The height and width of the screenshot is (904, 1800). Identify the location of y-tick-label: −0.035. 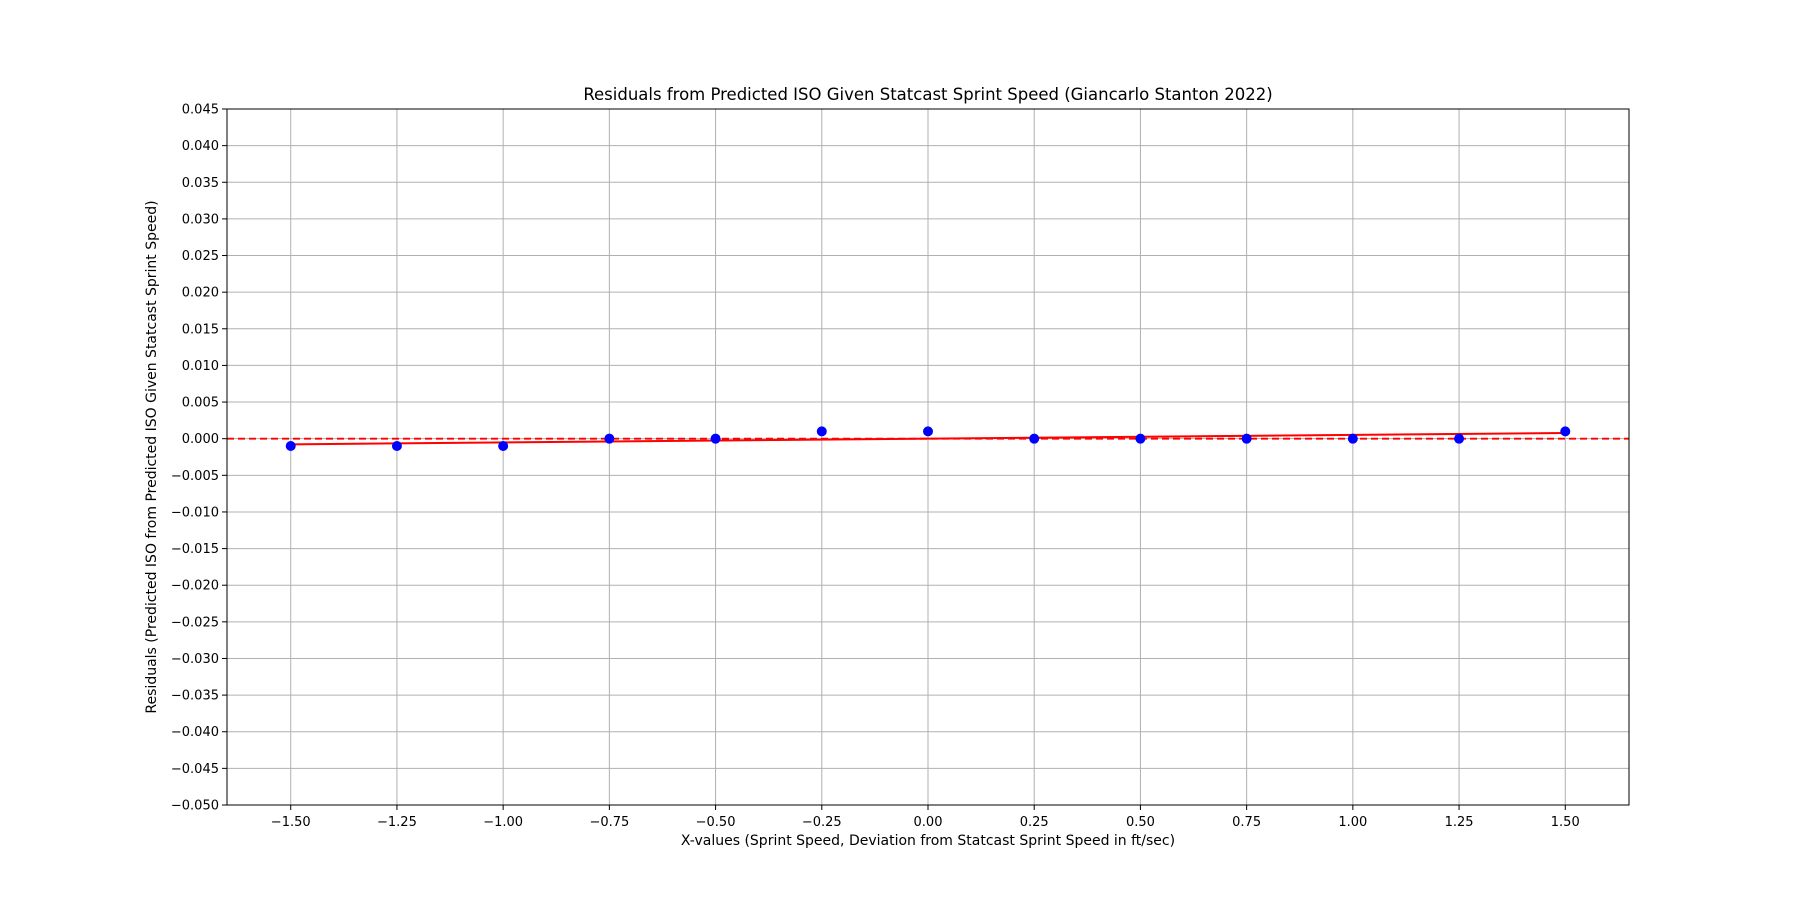
(195, 696).